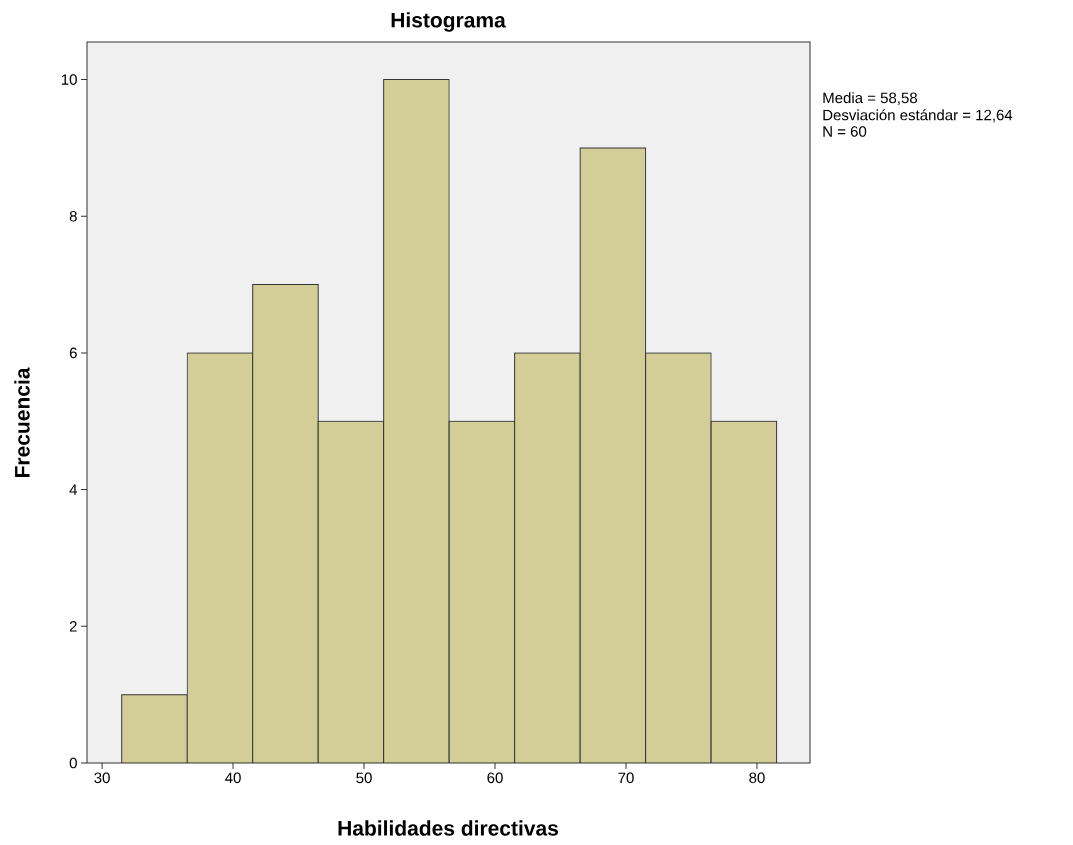  I want to click on text: N = 60, so click(845, 131).